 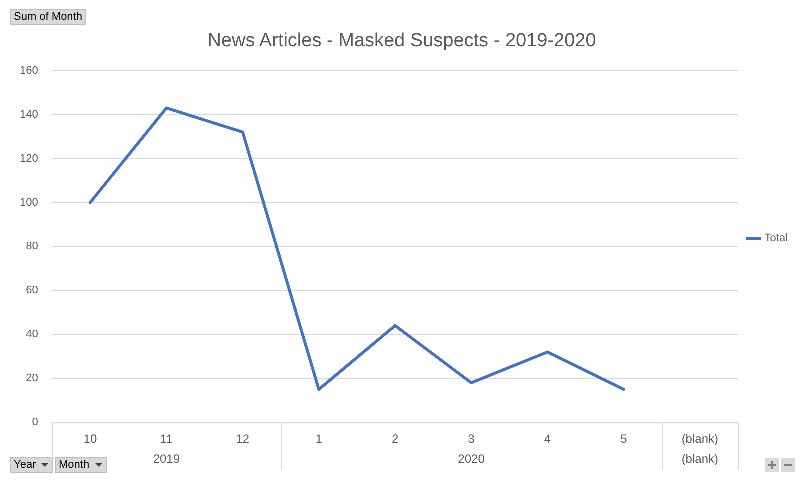 What do you see at coordinates (472, 439) in the screenshot?
I see `x-tick-label: 3` at bounding box center [472, 439].